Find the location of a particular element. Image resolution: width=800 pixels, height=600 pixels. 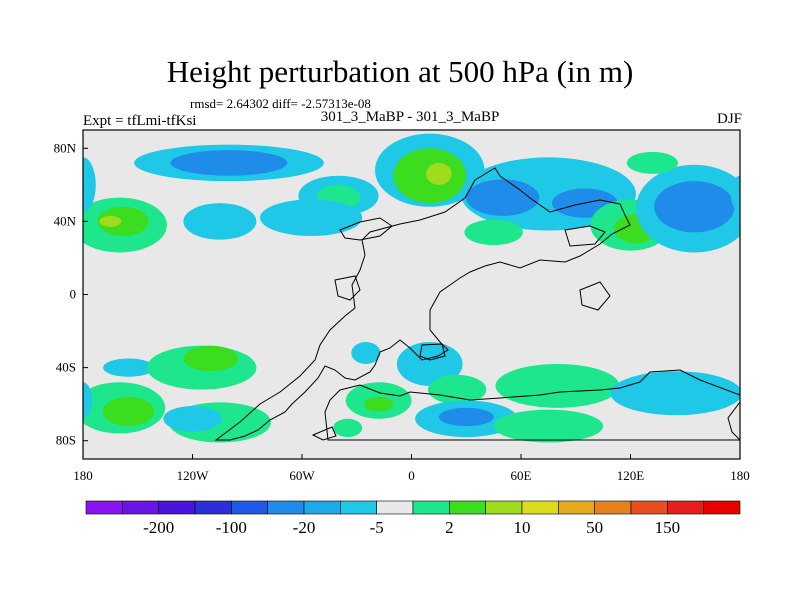

colorbar-label-1: -100 is located at coordinates (231, 527).